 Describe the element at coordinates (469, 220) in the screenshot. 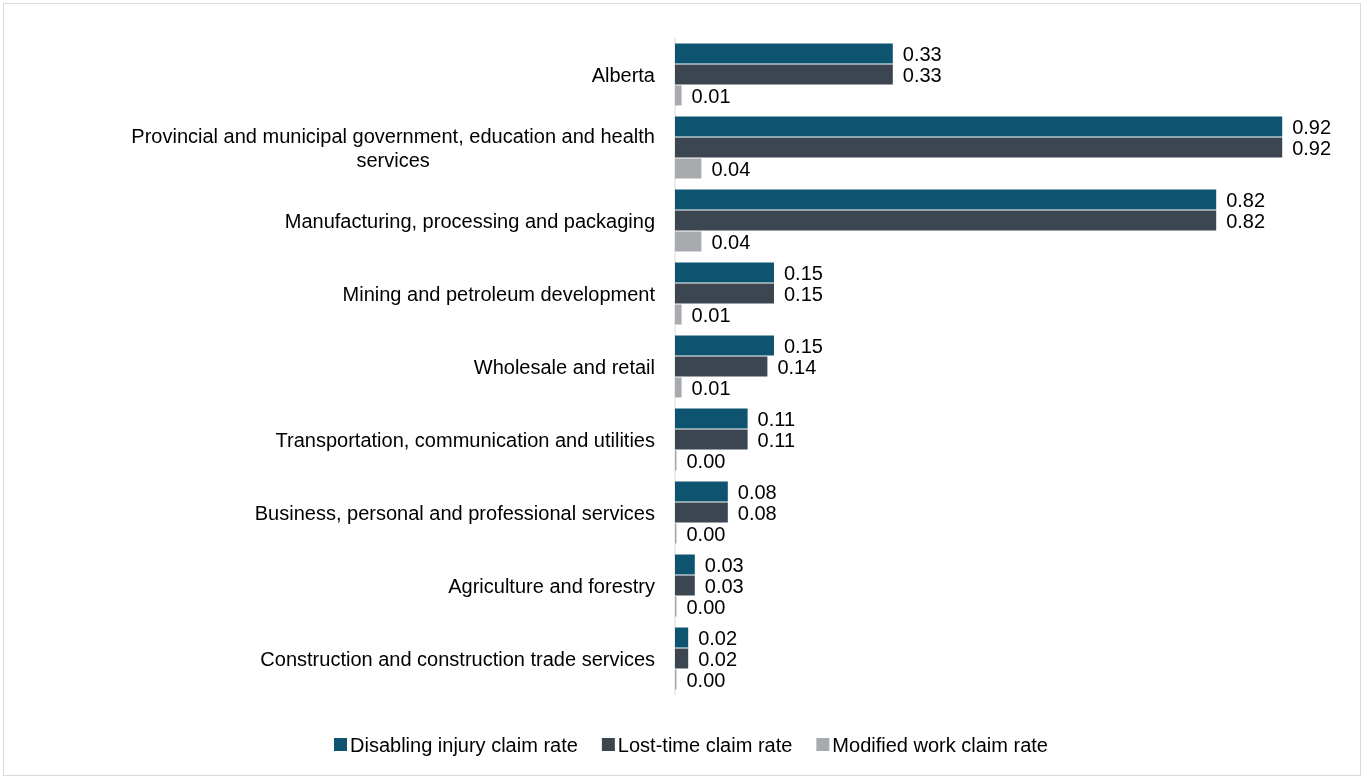

I see `y-tick-label: Manufacturing, processing and packaging` at that location.